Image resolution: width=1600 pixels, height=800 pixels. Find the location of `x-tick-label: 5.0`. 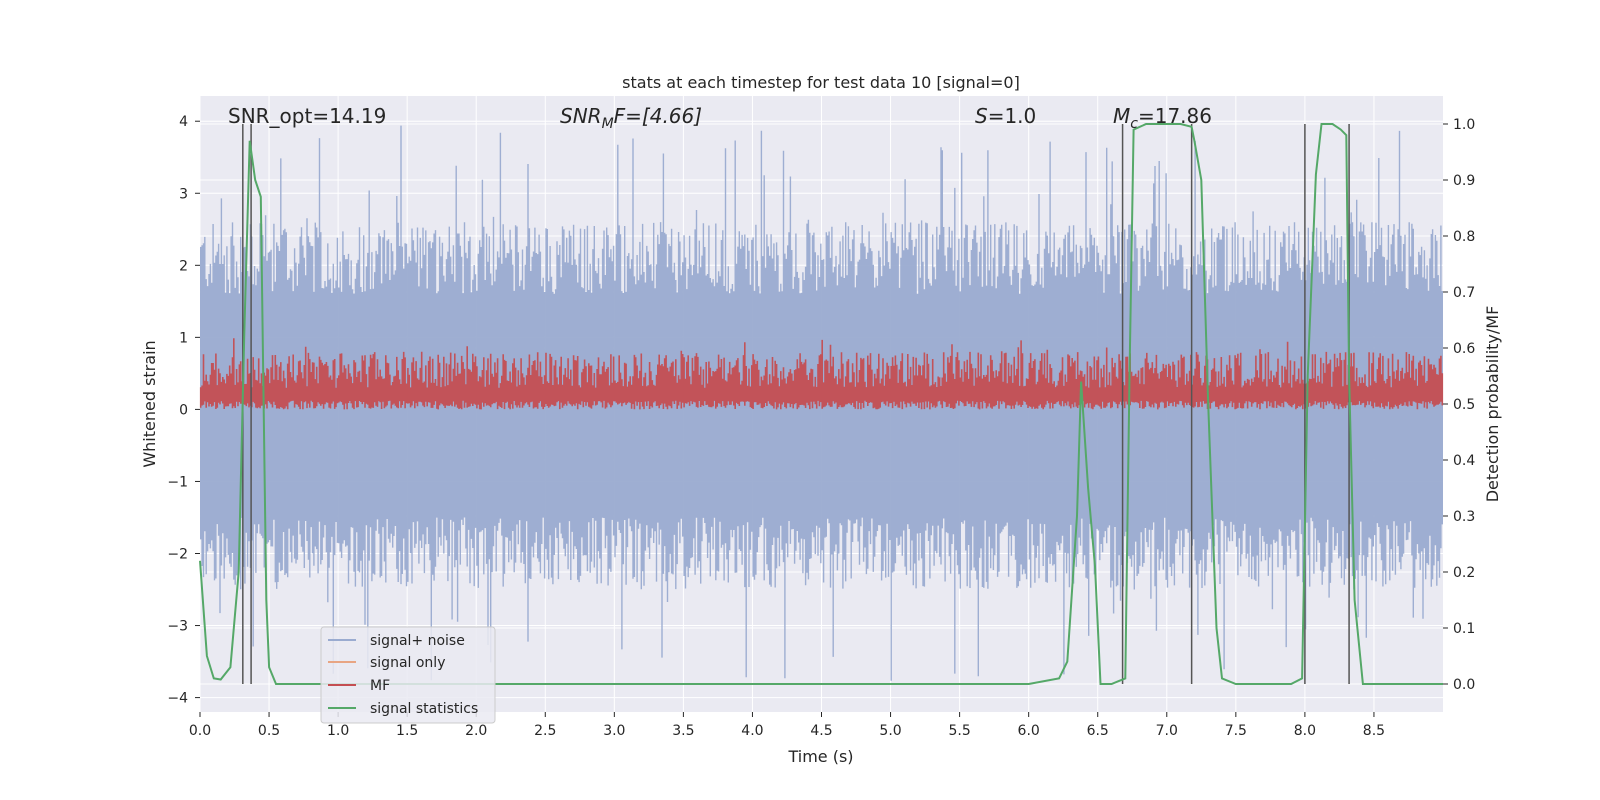

x-tick-label: 5.0 is located at coordinates (890, 731).